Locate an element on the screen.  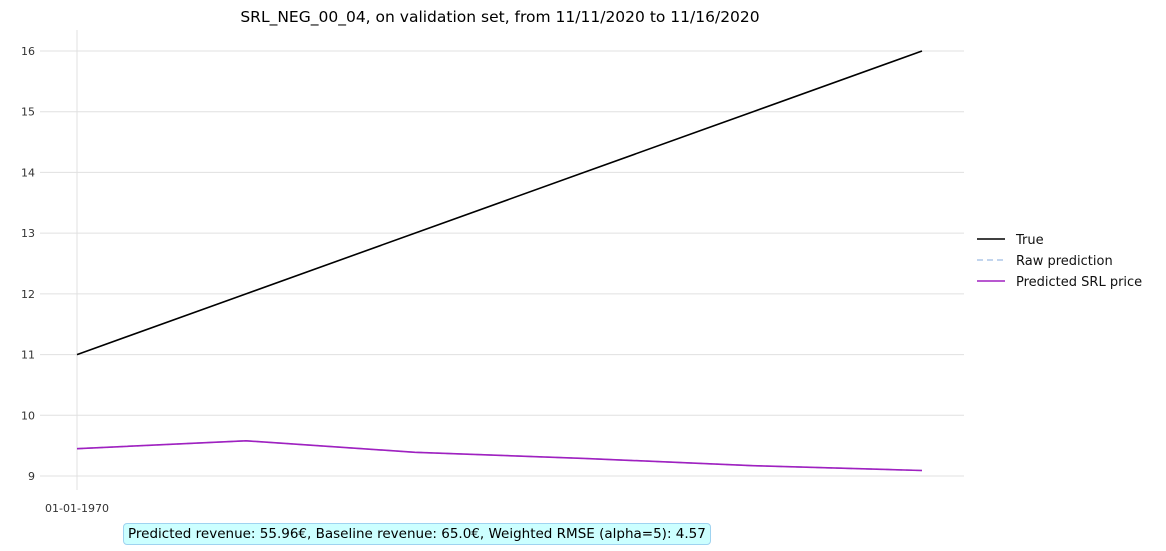
legend: True Raw prediction Predicted SRL price is located at coordinates (1059, 261).